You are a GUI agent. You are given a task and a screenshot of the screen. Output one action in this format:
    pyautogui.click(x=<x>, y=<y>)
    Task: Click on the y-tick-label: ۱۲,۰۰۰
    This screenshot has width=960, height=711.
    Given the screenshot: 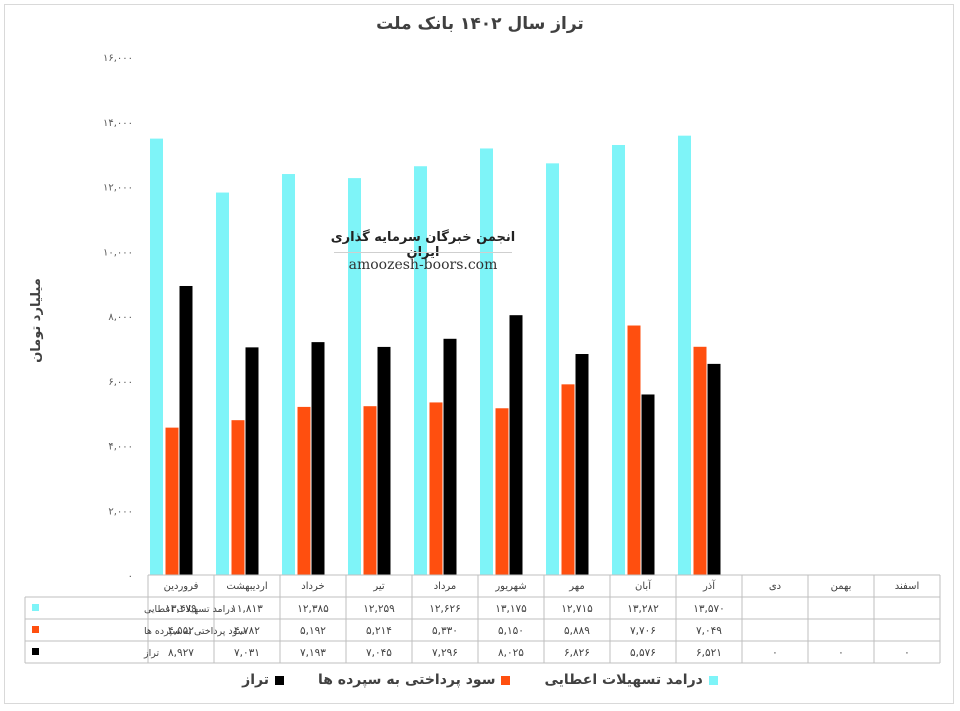 What is the action you would take?
    pyautogui.click(x=118, y=188)
    